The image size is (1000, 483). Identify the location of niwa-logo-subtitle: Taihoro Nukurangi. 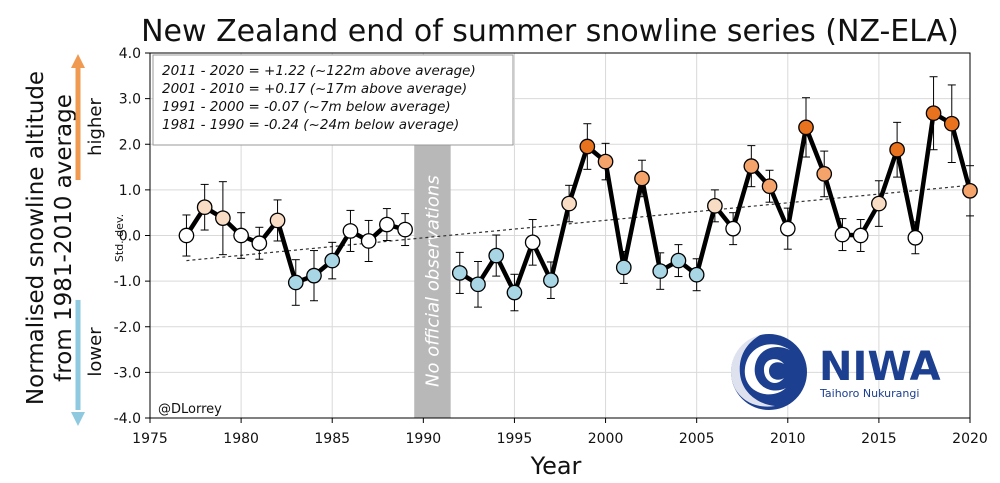
(869, 393).